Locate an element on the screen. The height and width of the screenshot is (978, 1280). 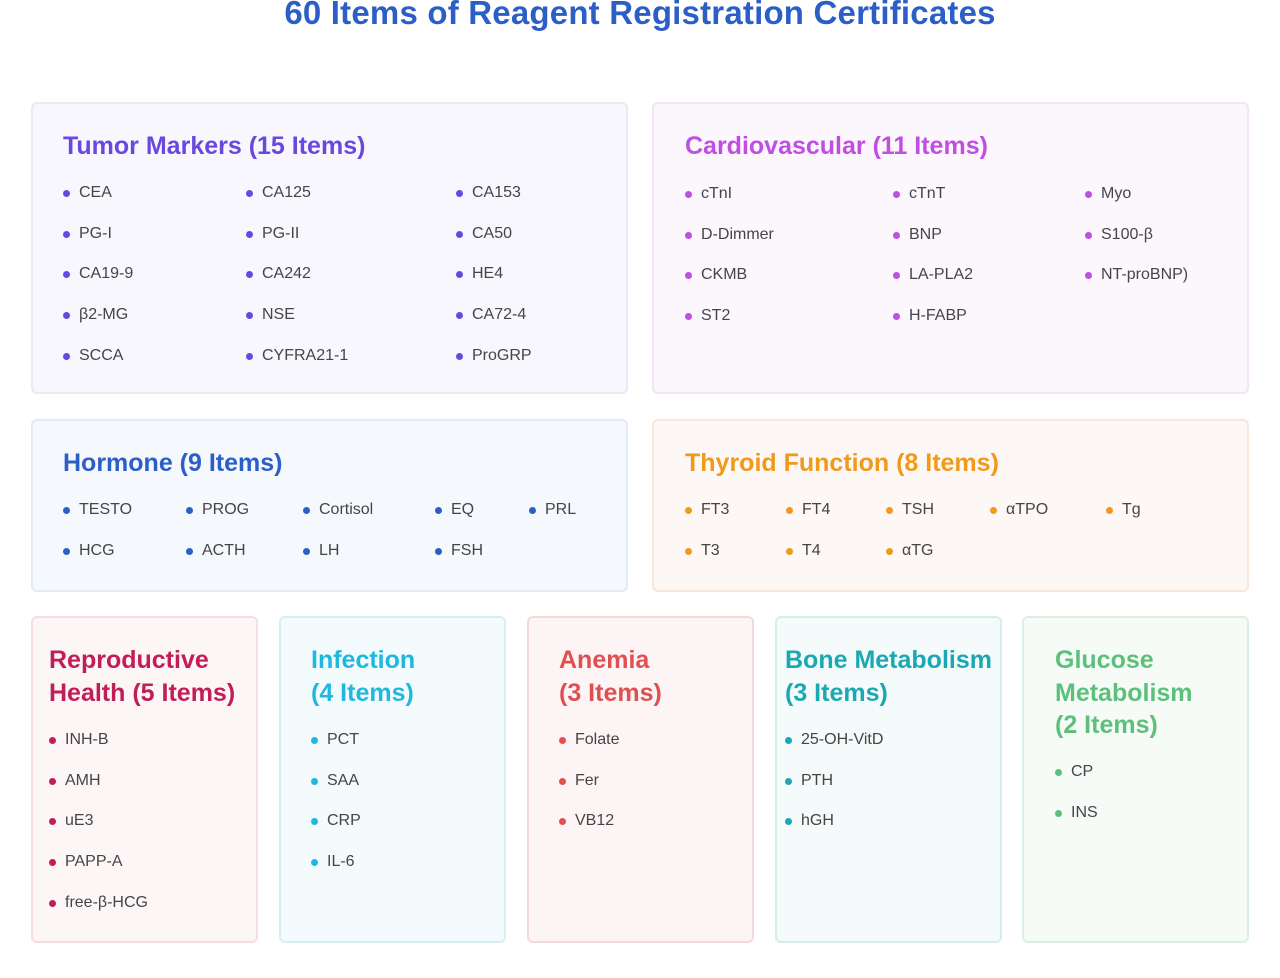
reproductive-health-card is located at coordinates (144, 779).